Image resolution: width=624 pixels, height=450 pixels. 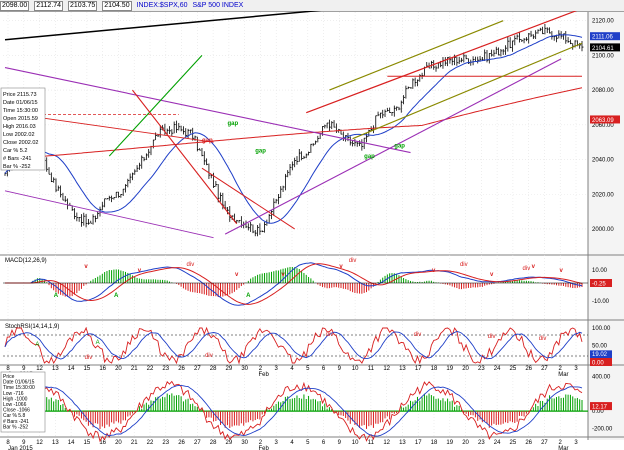 What do you see at coordinates (17, 159) in the screenshot?
I see `price-info-line: # Bars -241` at bounding box center [17, 159].